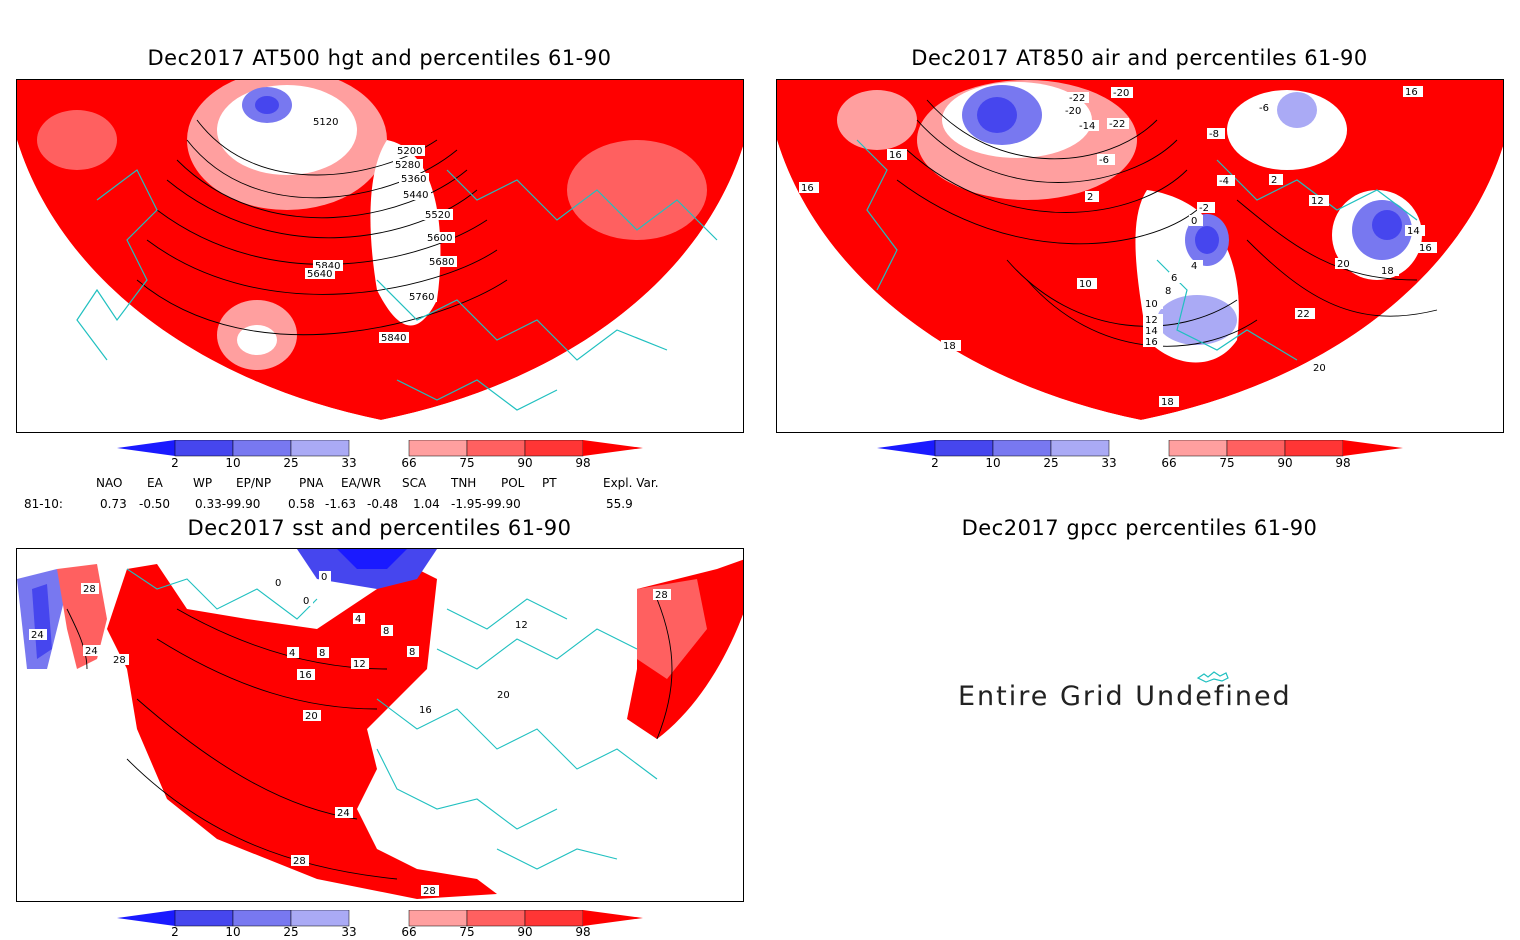  Describe the element at coordinates (359, 664) in the screenshot. I see `sst-contour-label: 12` at that location.